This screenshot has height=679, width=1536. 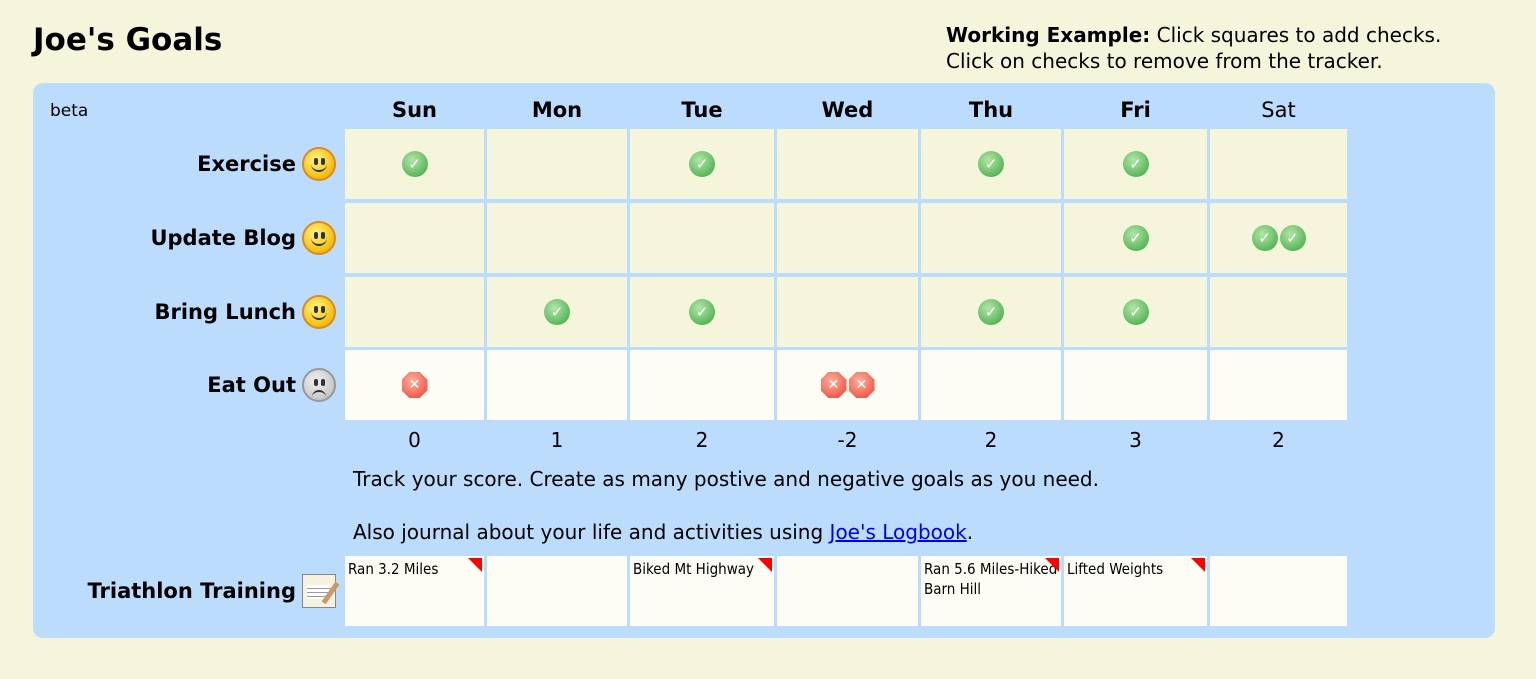 I want to click on day-header-wed: Wed, so click(x=847, y=110).